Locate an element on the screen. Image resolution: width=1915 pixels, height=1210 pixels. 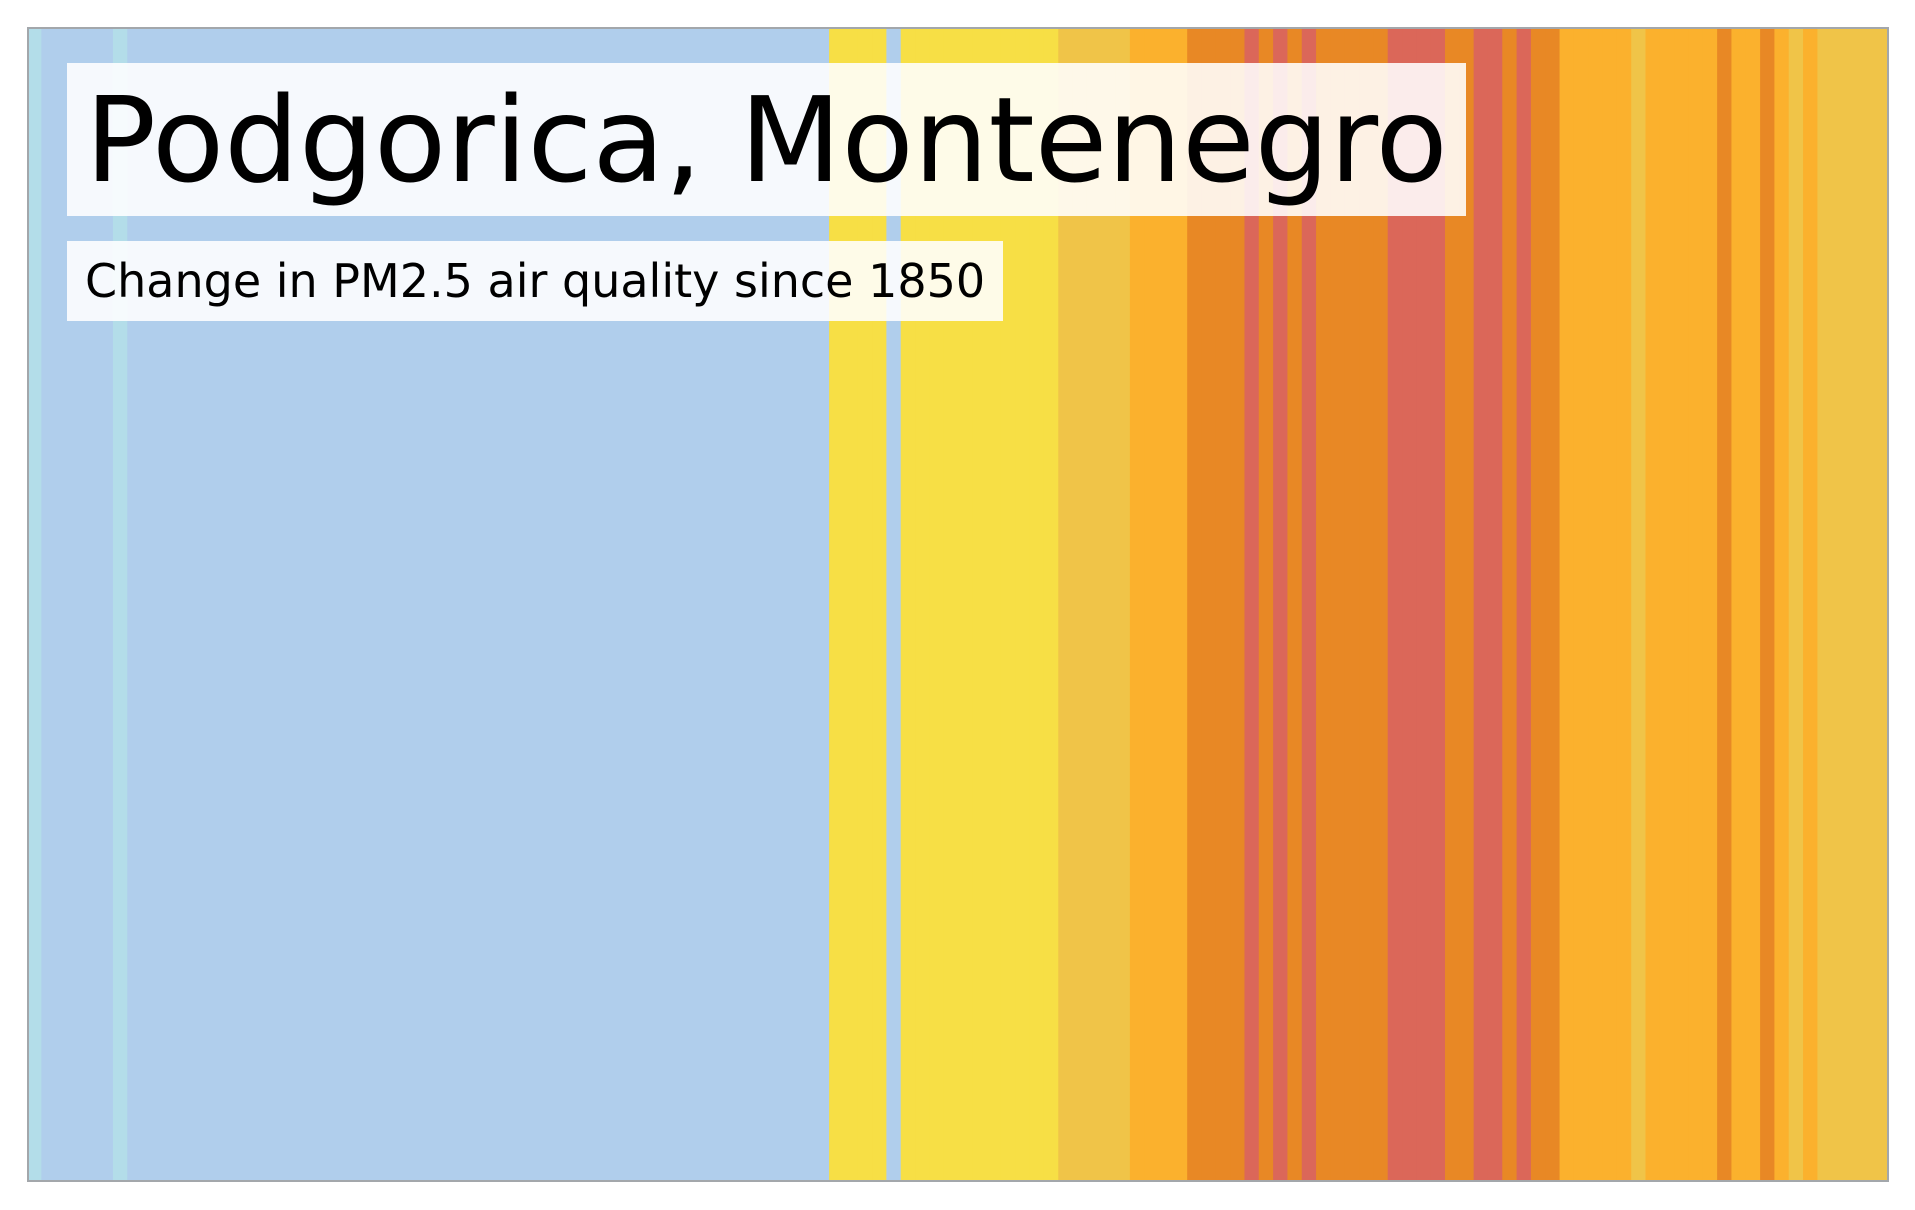
chart-title: Podgorica, Montenegro is located at coordinates (766, 139).